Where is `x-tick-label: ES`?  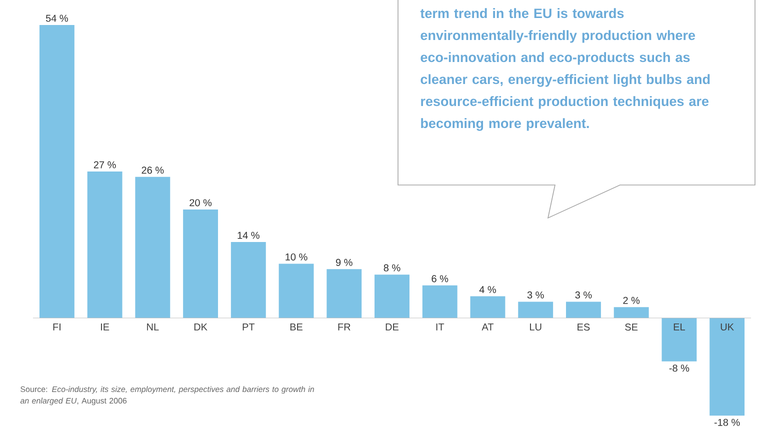 x-tick-label: ES is located at coordinates (584, 327).